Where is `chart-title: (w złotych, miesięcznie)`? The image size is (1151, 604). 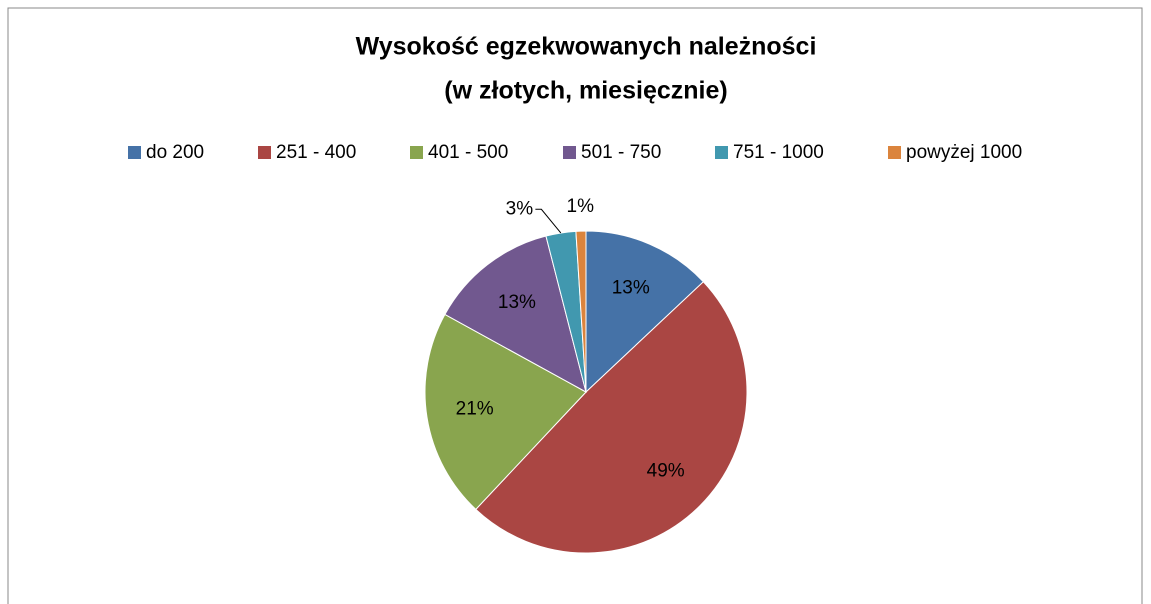 chart-title: (w złotych, miesięcznie) is located at coordinates (585, 91).